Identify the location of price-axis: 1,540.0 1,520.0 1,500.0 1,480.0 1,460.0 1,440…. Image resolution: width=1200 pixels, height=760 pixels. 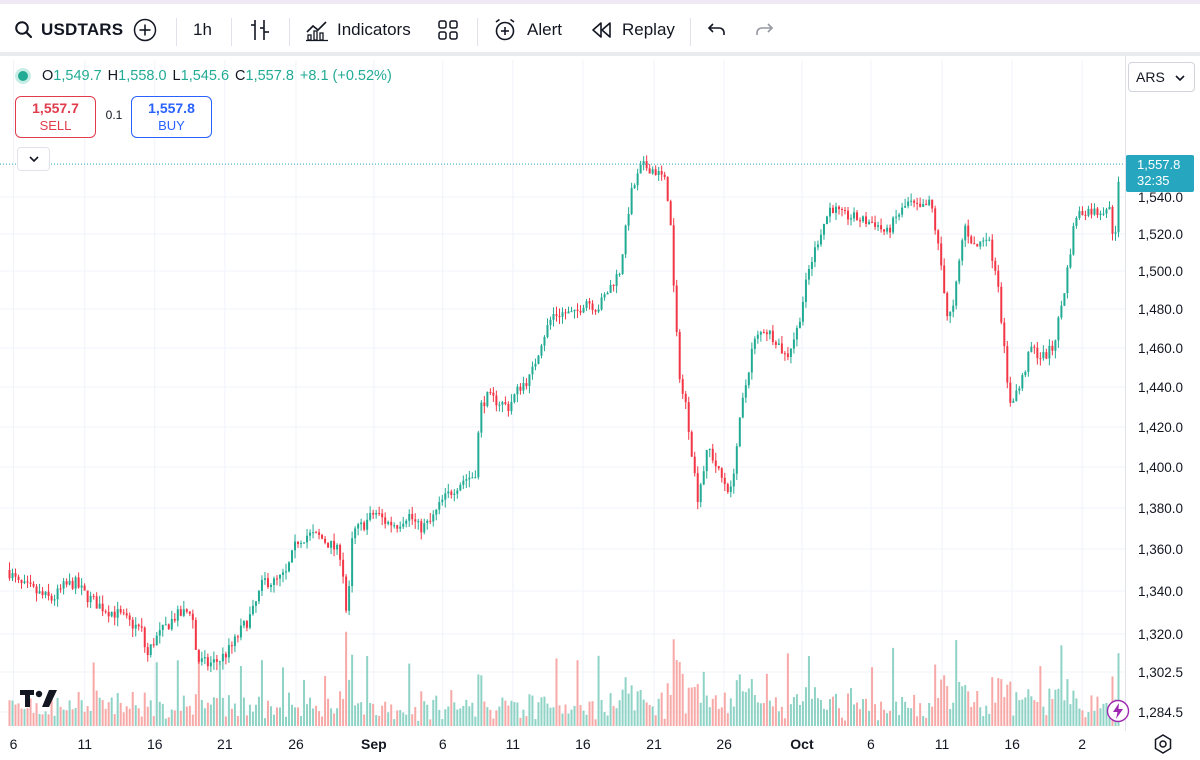
(1160, 455).